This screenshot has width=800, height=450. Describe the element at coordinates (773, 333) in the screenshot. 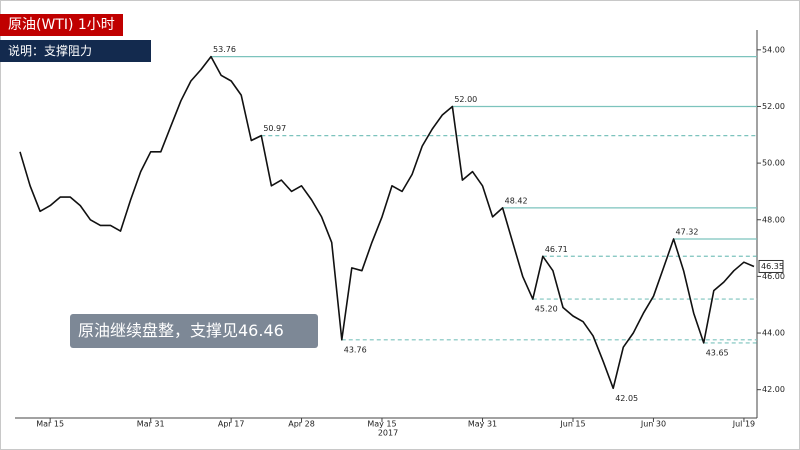

I see `y-tick-label: 44.00` at that location.